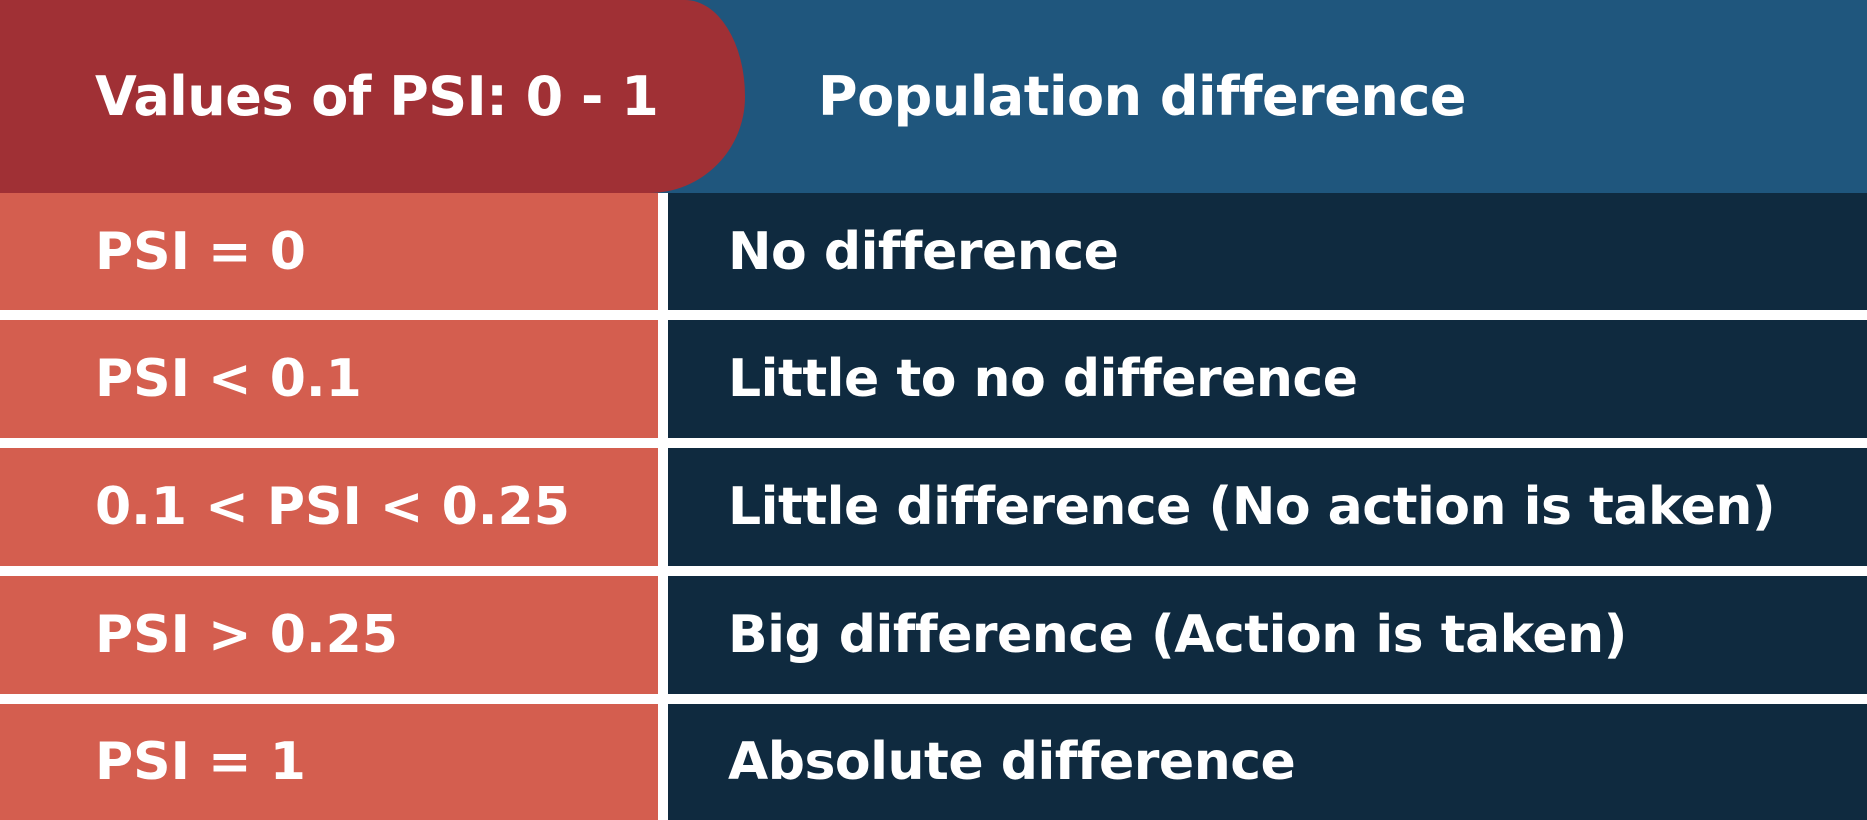 Image resolution: width=1867 pixels, height=820 pixels. I want to click on psi-value-cell: PSI = 0, so click(329, 251).